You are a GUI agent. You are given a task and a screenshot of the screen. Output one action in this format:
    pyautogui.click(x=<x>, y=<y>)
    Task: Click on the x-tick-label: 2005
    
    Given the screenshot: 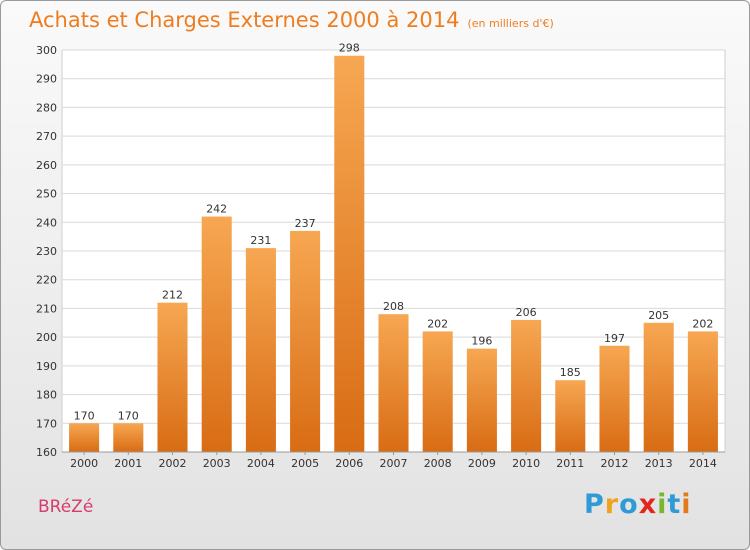 What is the action you would take?
    pyautogui.click(x=305, y=463)
    